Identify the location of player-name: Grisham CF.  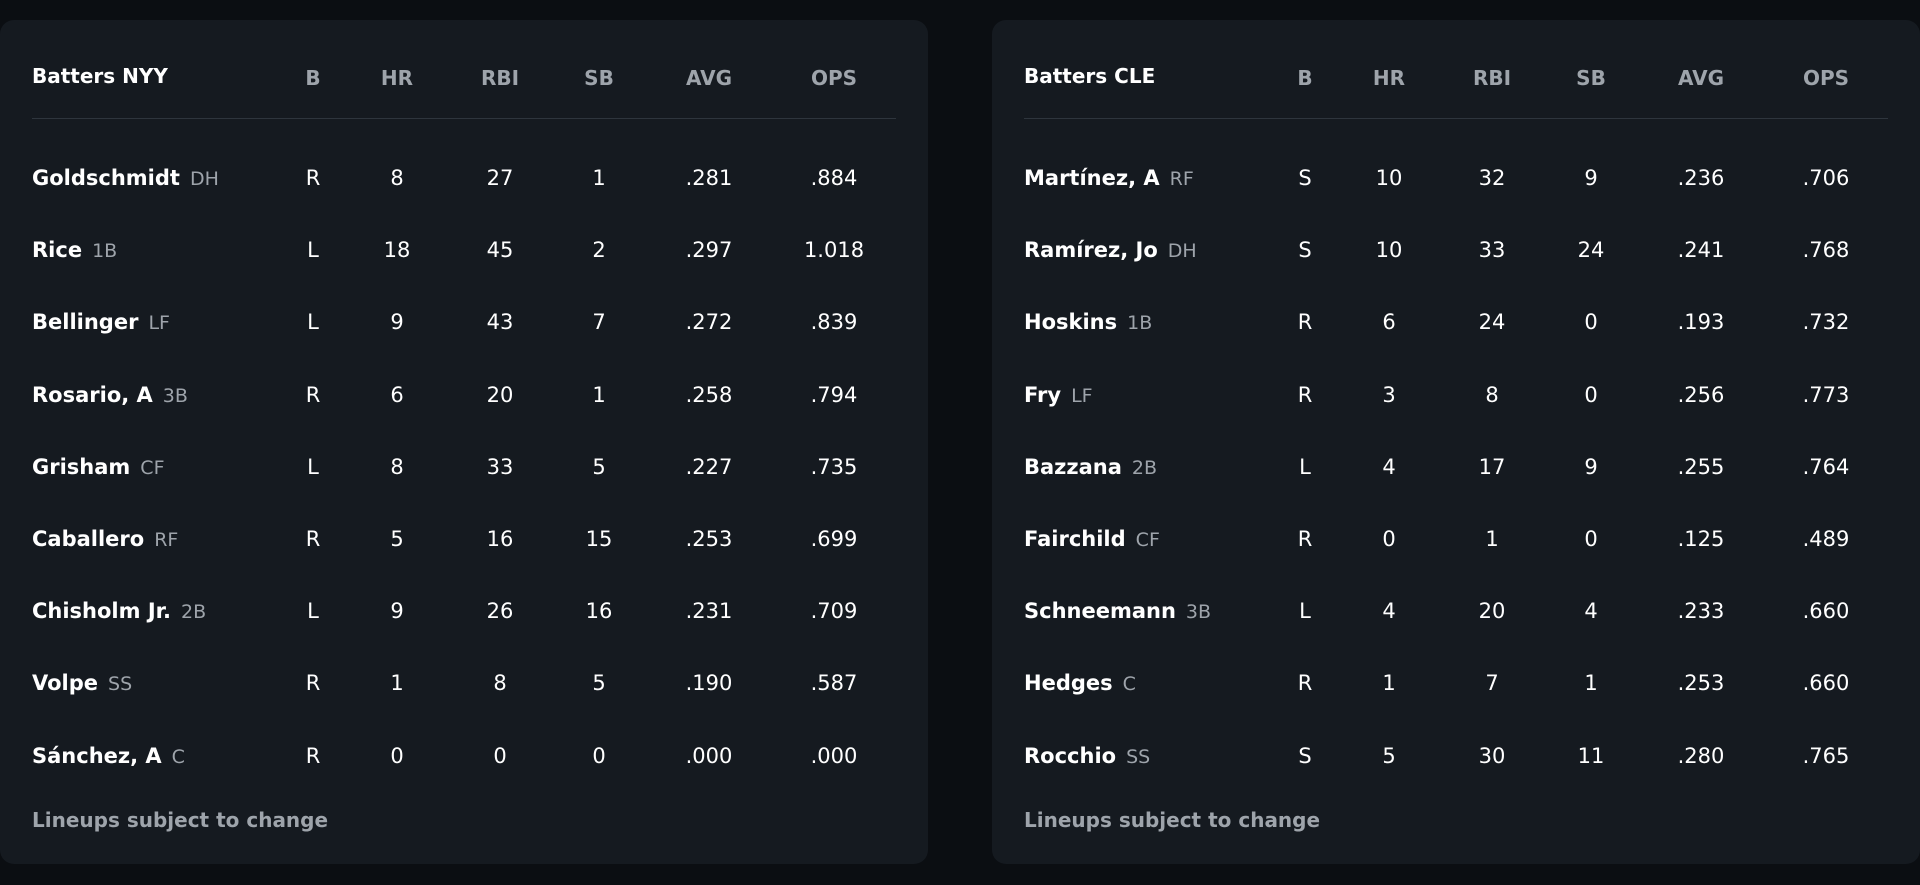
(98, 467).